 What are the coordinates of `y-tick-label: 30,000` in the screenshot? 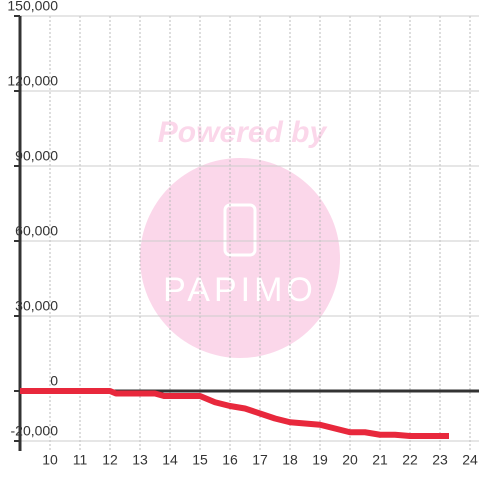 It's located at (36, 306).